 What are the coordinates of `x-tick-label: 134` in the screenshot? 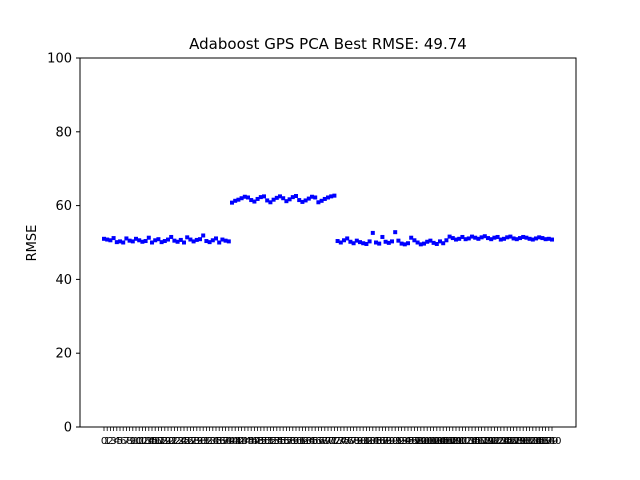 It's located at (532, 441).